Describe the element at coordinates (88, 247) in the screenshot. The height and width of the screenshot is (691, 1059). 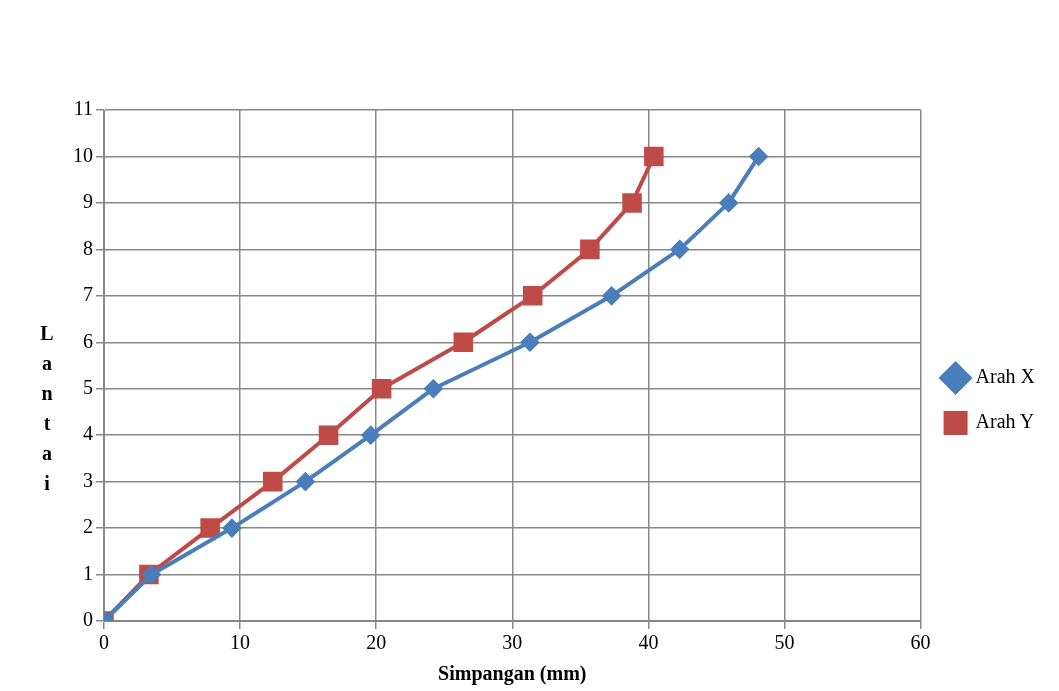
I see `y-tick-label: 8` at that location.